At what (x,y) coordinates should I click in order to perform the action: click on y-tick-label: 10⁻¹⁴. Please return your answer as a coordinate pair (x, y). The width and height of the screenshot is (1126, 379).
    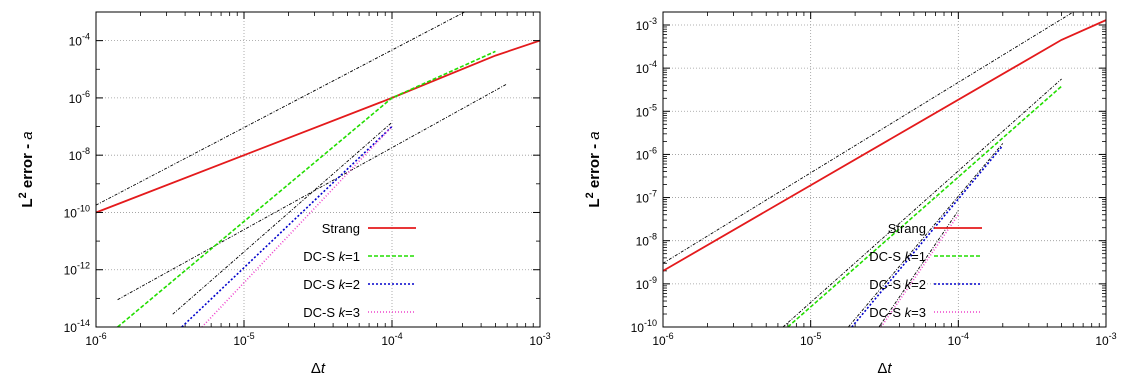
    Looking at the image, I should click on (77, 326).